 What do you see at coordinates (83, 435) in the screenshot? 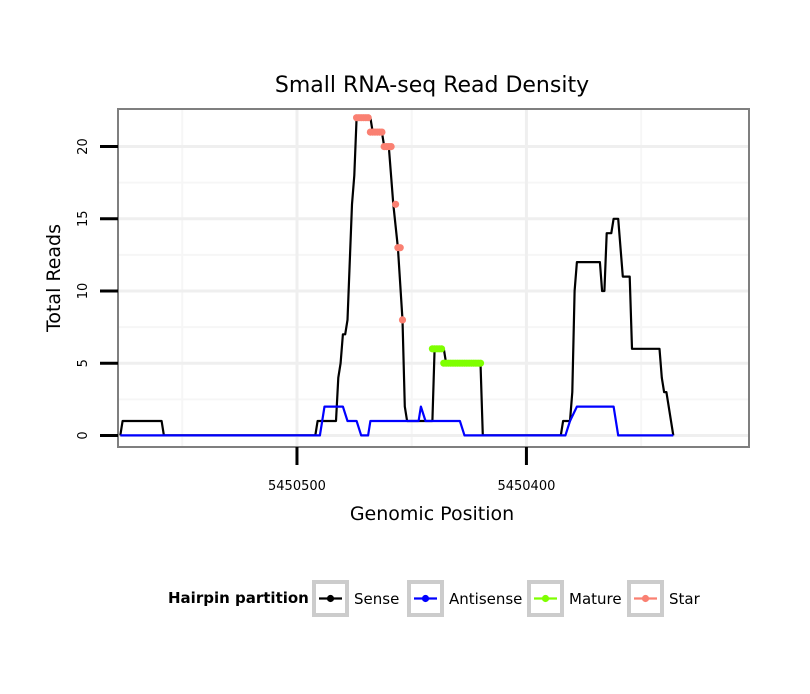
I see `y-tick-label: 0` at bounding box center [83, 435].